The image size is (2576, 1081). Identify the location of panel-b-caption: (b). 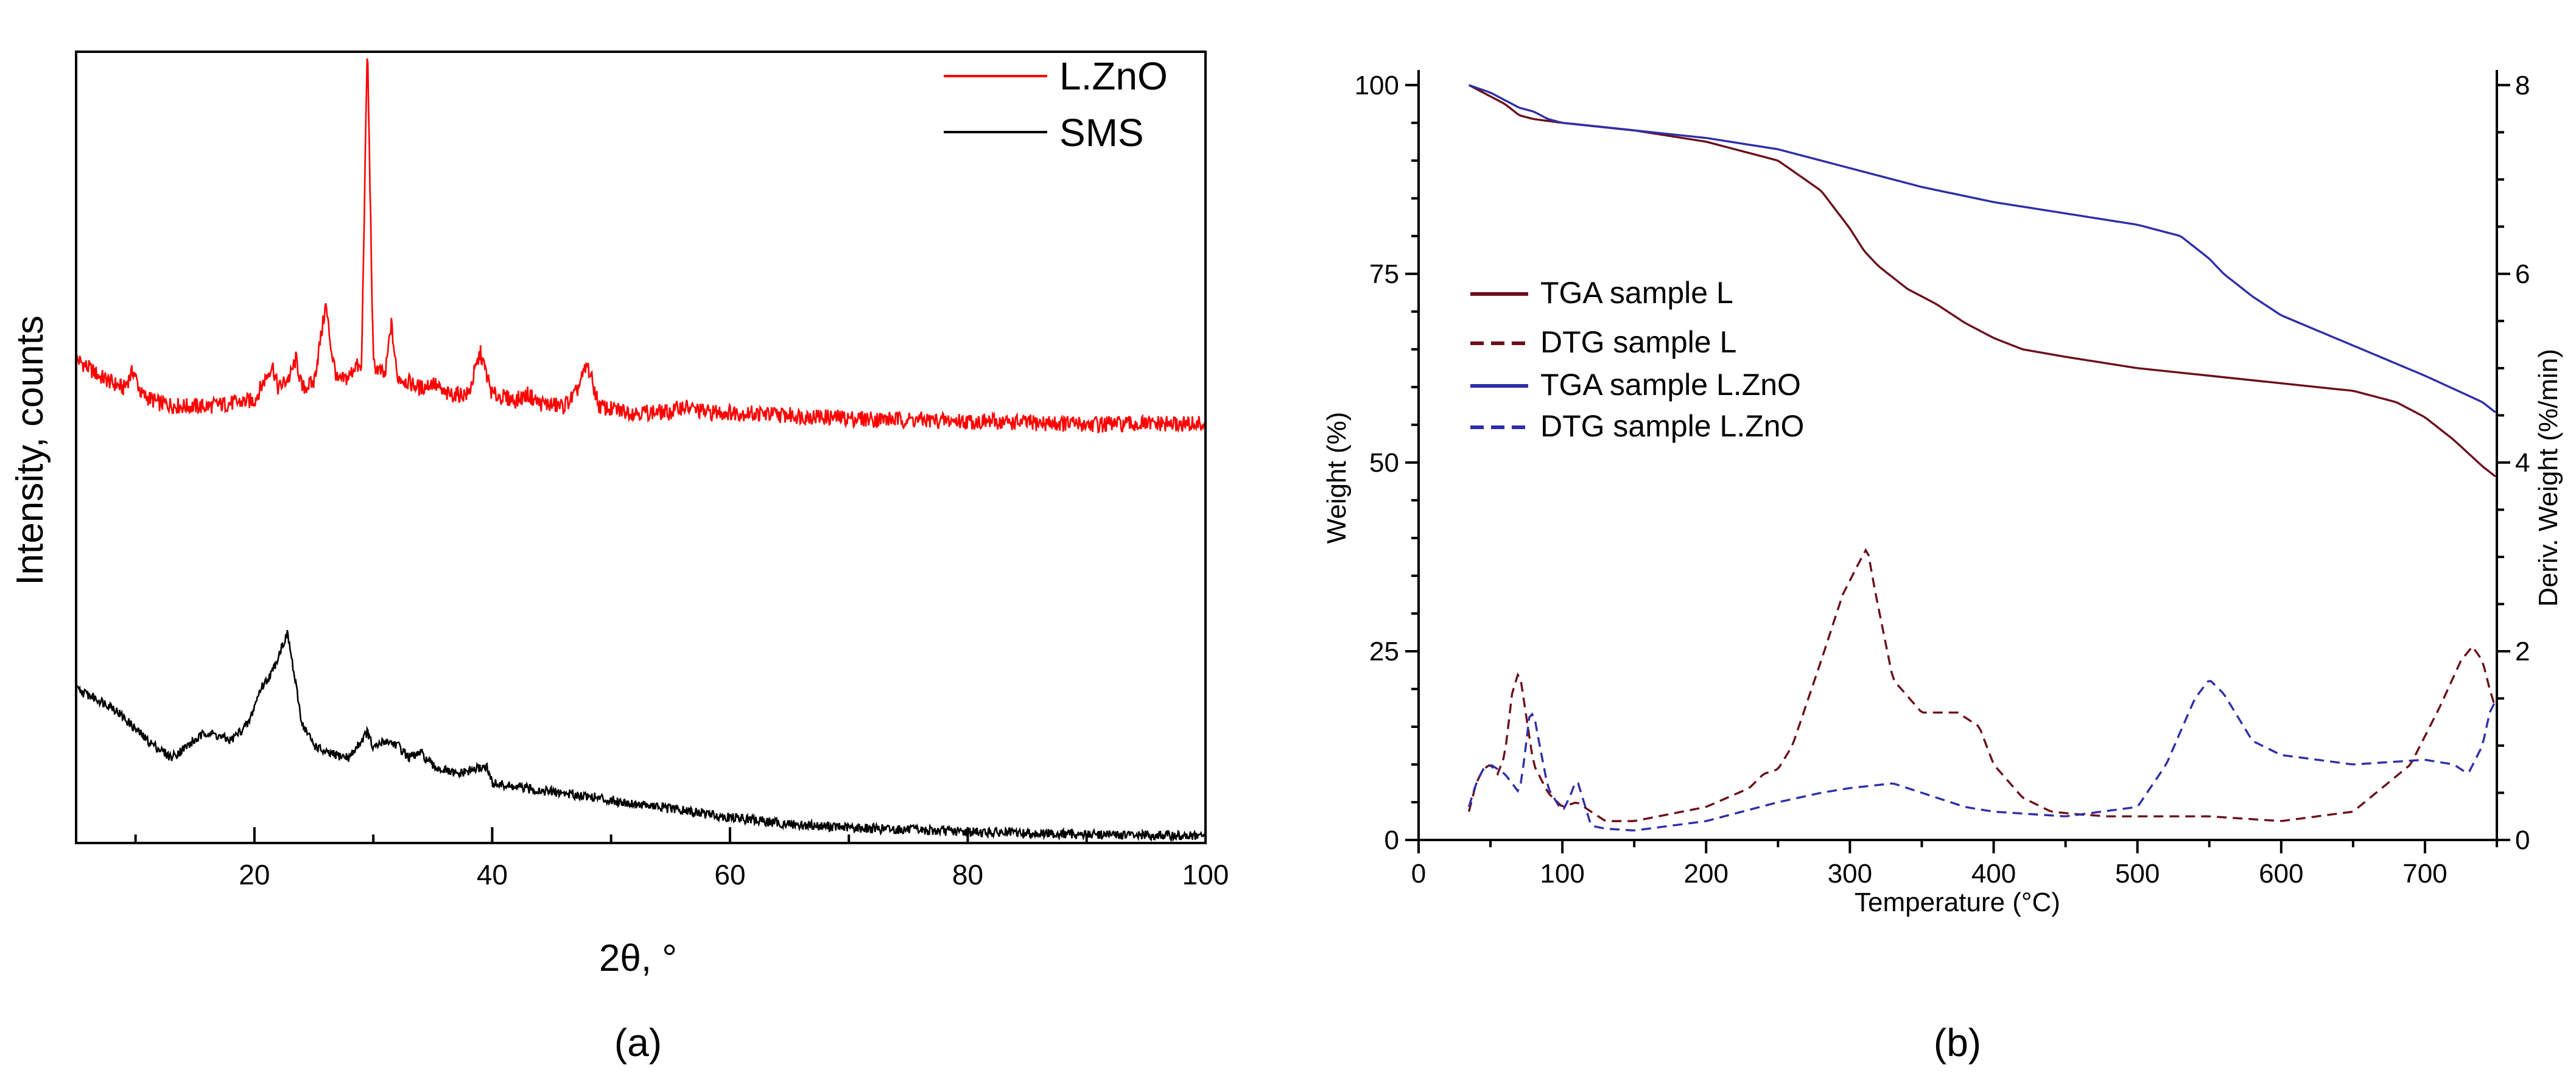
(1957, 1043).